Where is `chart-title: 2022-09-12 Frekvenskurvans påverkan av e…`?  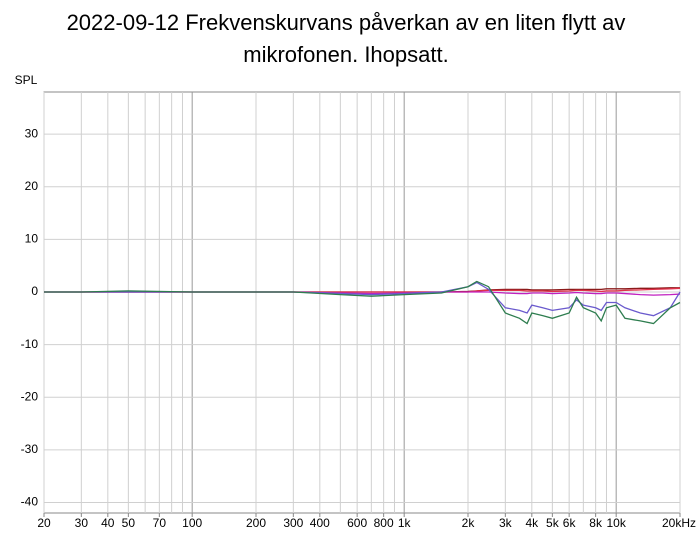
chart-title: 2022-09-12 Frekvenskurvans påverkan av e… is located at coordinates (346, 22).